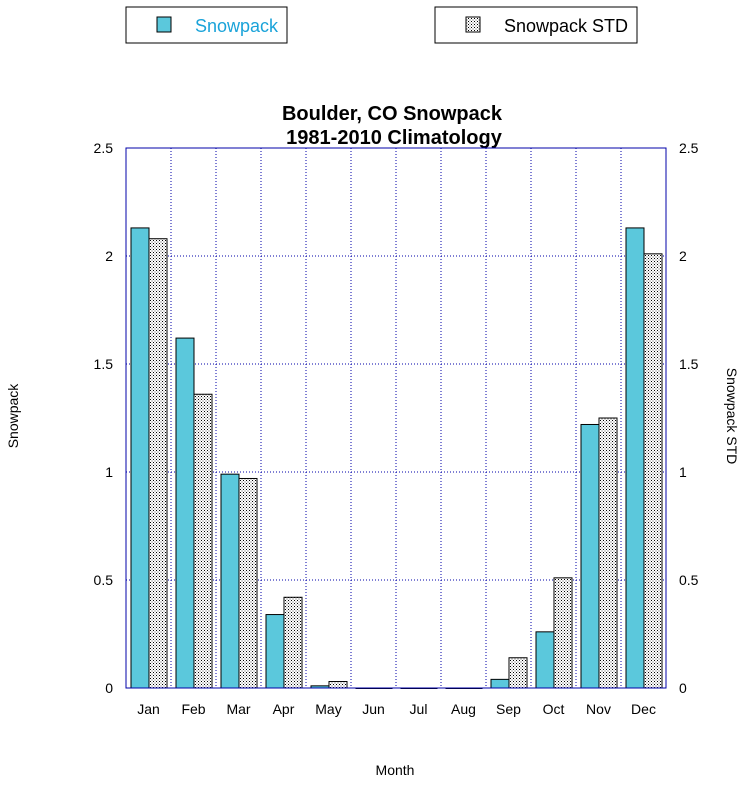 The image size is (746, 786). Describe the element at coordinates (328, 709) in the screenshot. I see `x-tick-label-may: May` at that location.